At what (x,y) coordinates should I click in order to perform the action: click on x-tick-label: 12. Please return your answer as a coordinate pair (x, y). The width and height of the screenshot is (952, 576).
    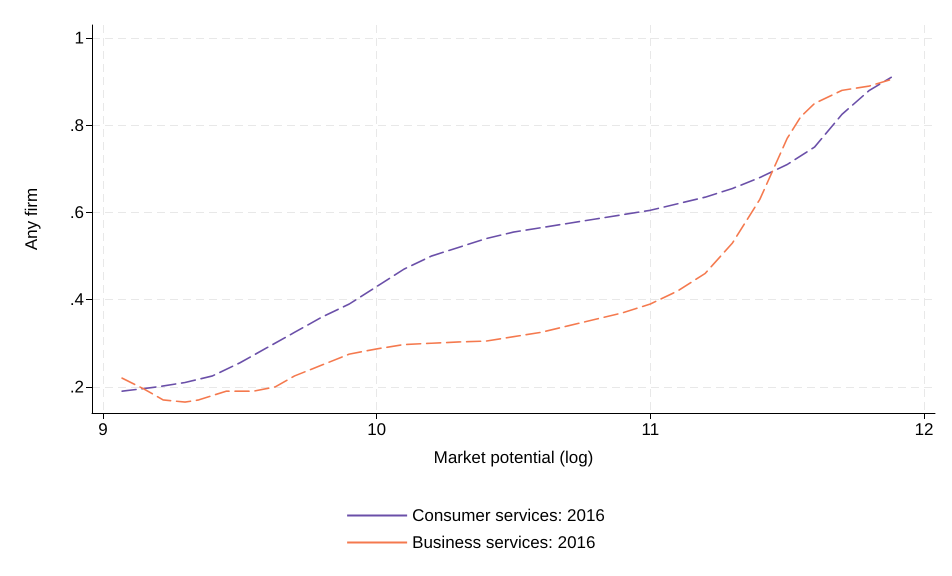
    Looking at the image, I should click on (924, 429).